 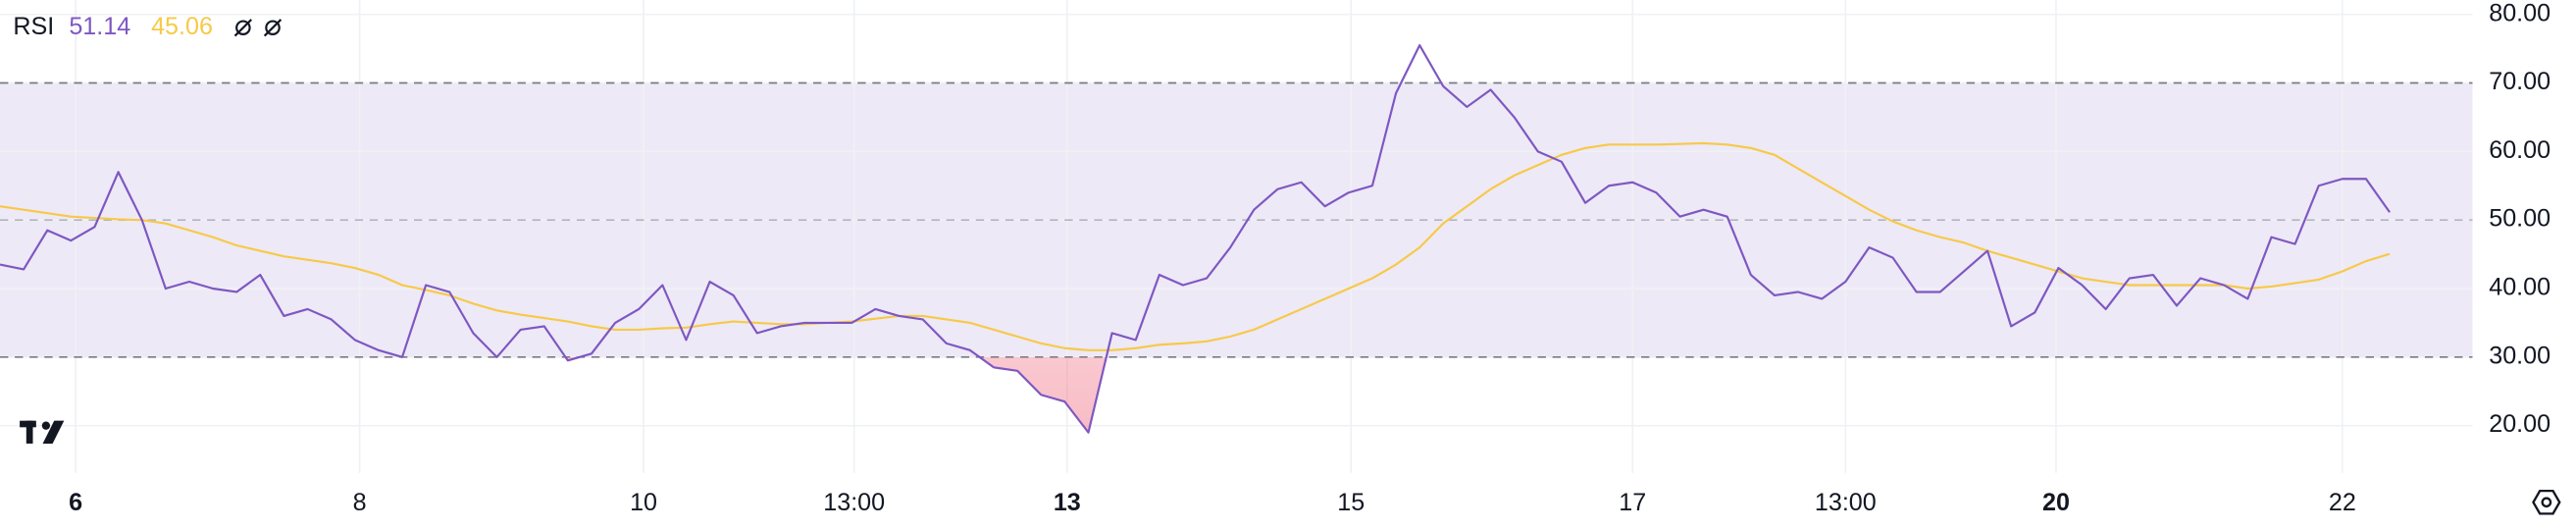 What do you see at coordinates (2519, 13) in the screenshot?
I see `y-tick-label: 80.00` at bounding box center [2519, 13].